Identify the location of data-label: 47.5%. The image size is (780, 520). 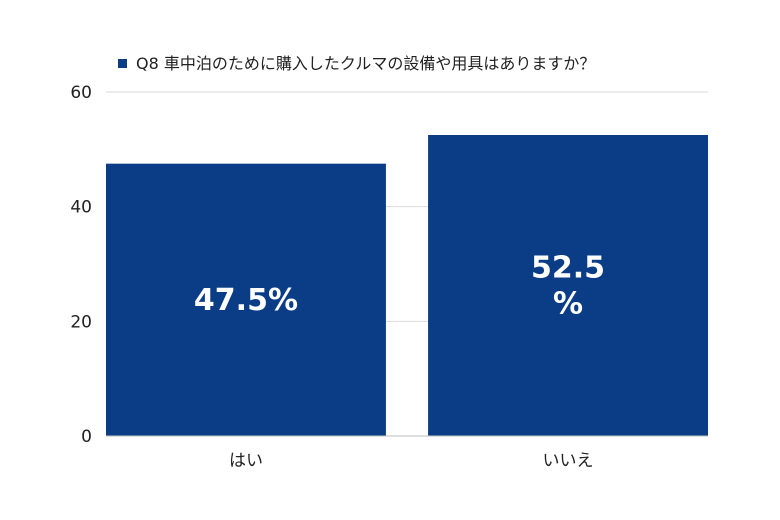
(246, 300).